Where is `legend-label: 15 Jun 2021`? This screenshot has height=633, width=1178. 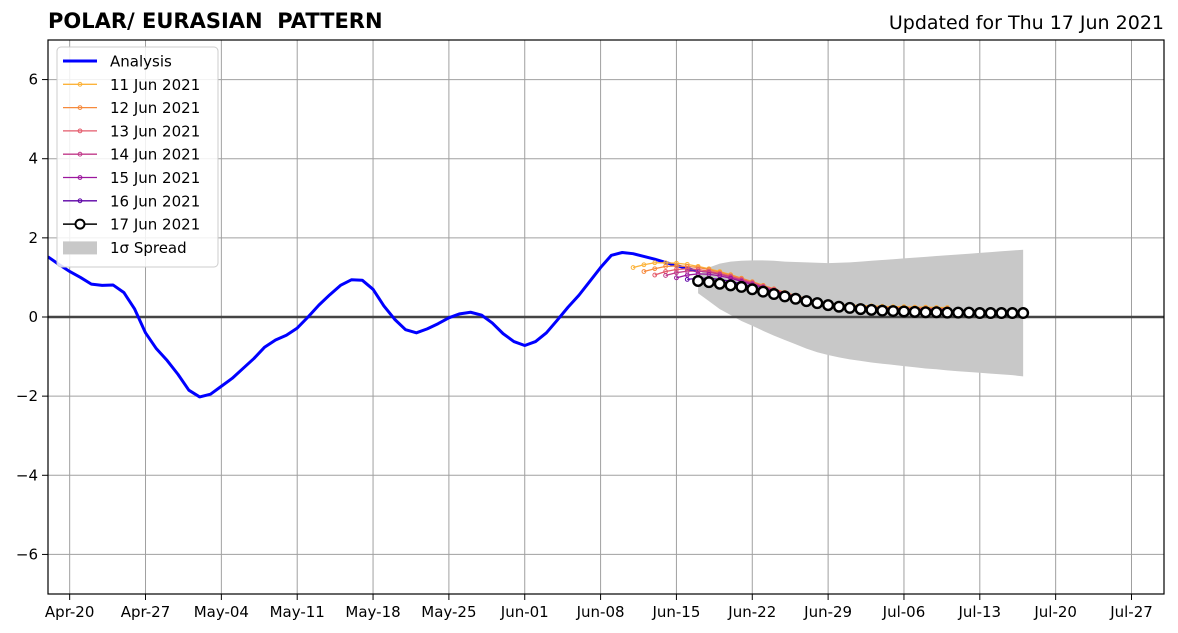 legend-label: 15 Jun 2021 is located at coordinates (155, 178).